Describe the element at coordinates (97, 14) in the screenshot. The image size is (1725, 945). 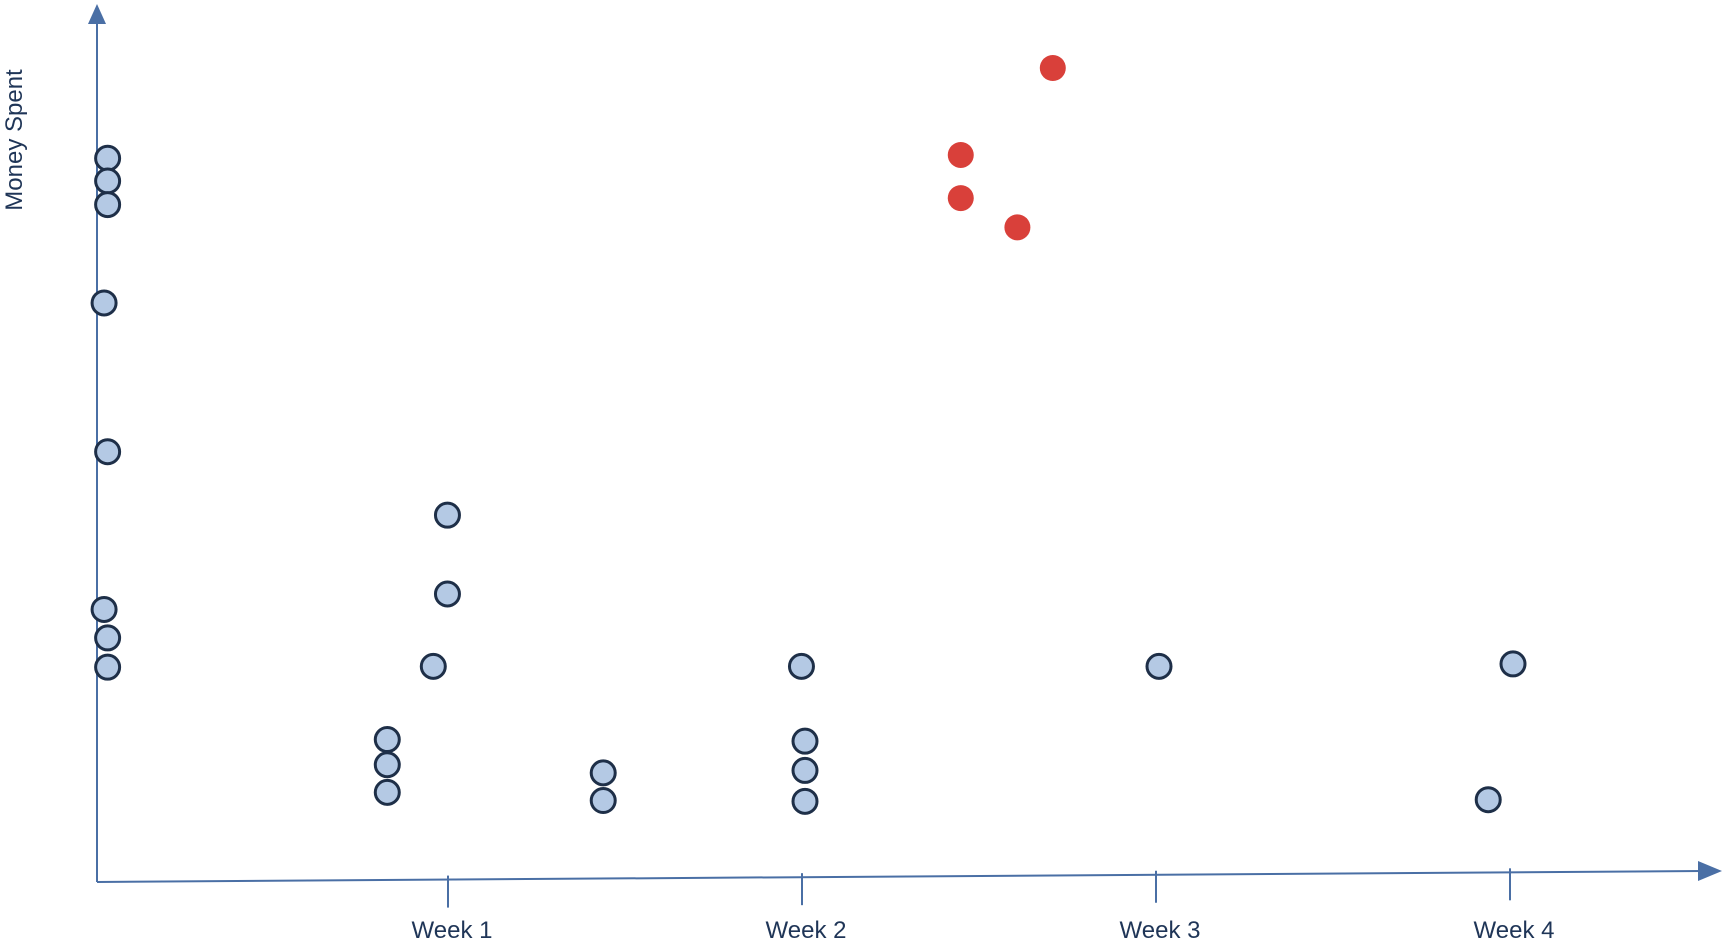
I see `y-axis-arrow` at that location.